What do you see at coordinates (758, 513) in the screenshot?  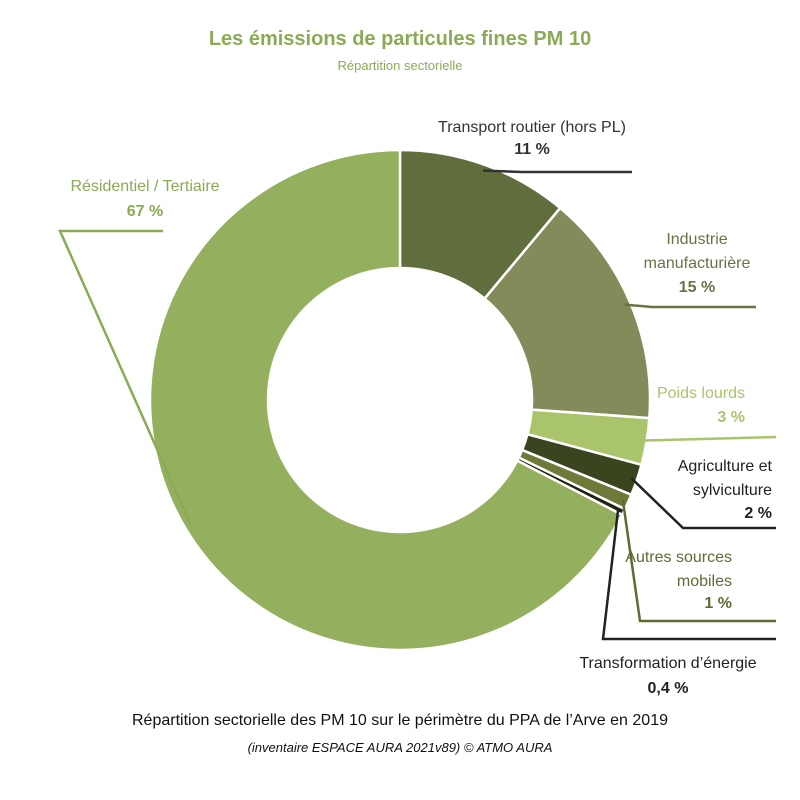 I see `slice-value-label-4: 2 %` at bounding box center [758, 513].